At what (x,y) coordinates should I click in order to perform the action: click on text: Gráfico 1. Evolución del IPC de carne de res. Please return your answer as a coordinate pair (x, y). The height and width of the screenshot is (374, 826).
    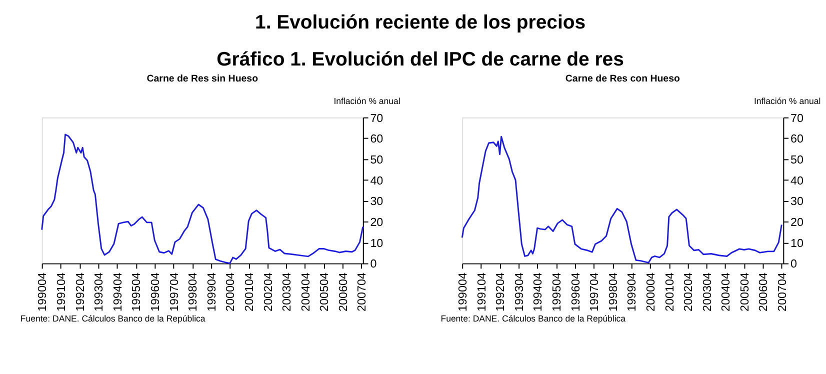
    Looking at the image, I should click on (420, 59).